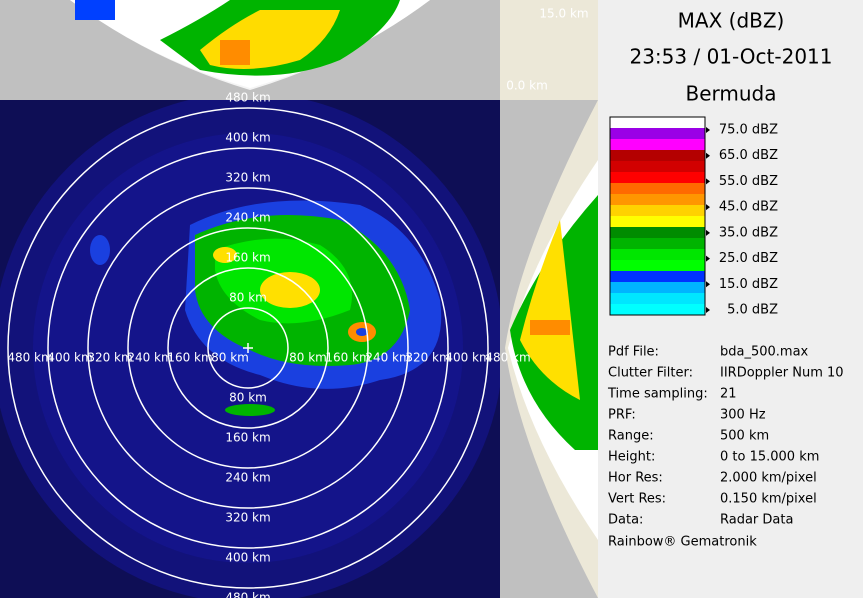 Image resolution: width=863 pixels, height=598 pixels. Describe the element at coordinates (527, 86) in the screenshot. I see `height-label: 0.0 km` at that location.